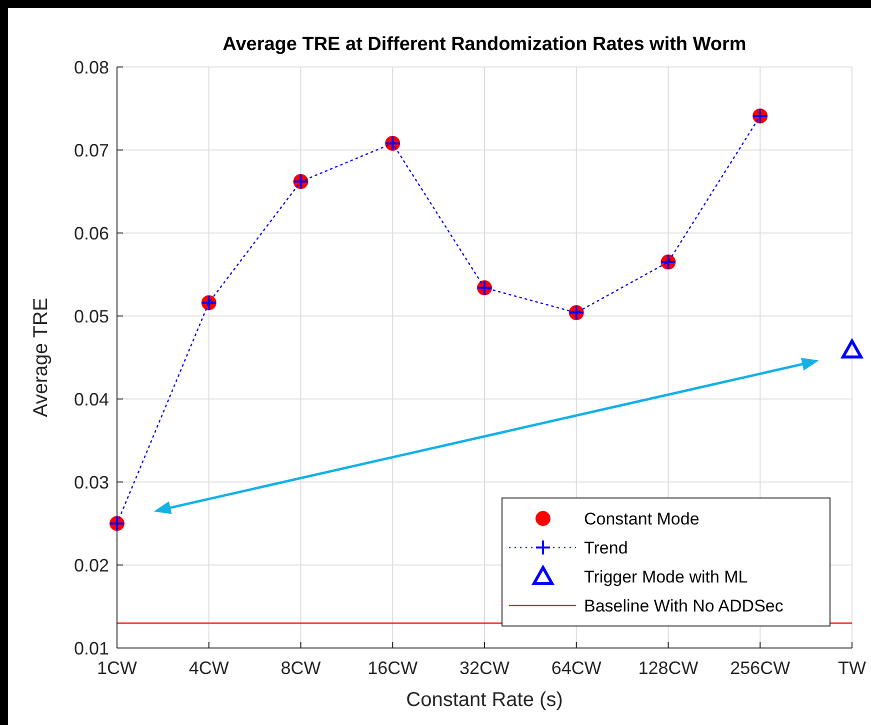 This screenshot has width=871, height=725. What do you see at coordinates (91, 67) in the screenshot?
I see `y-tick-label: 0.08` at bounding box center [91, 67].